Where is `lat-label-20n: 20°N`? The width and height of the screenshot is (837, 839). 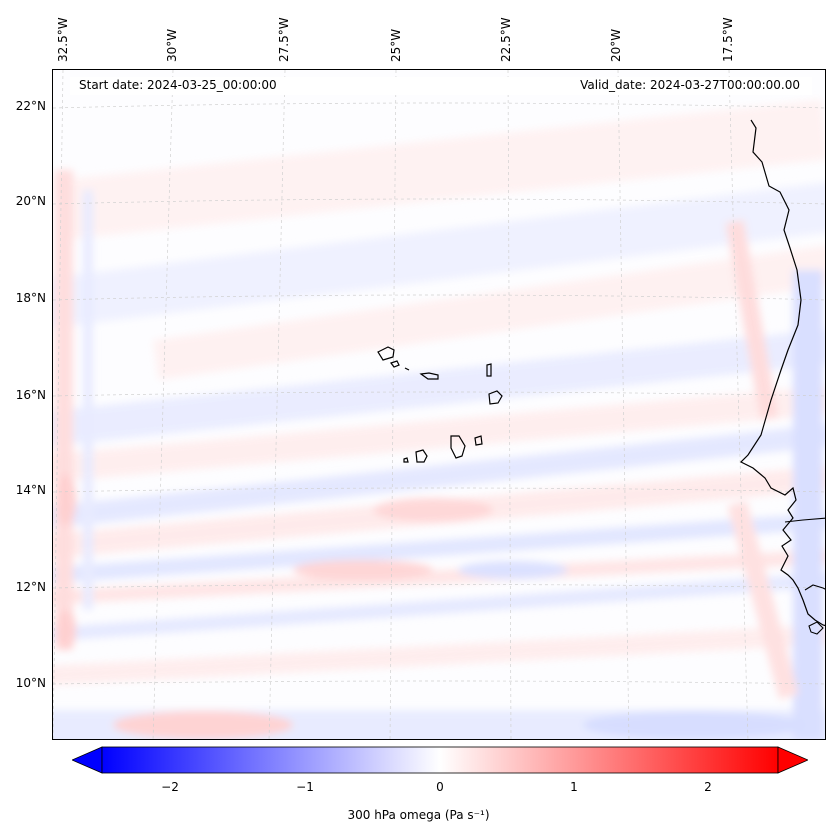
lat-label-20n: 20°N is located at coordinates (30, 201).